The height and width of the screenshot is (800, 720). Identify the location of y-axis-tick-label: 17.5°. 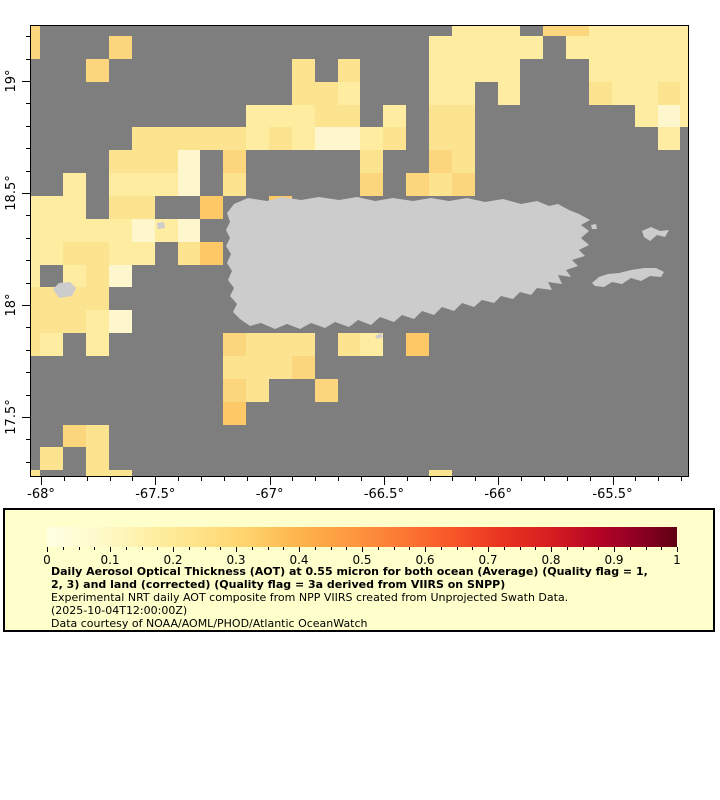
(11, 417).